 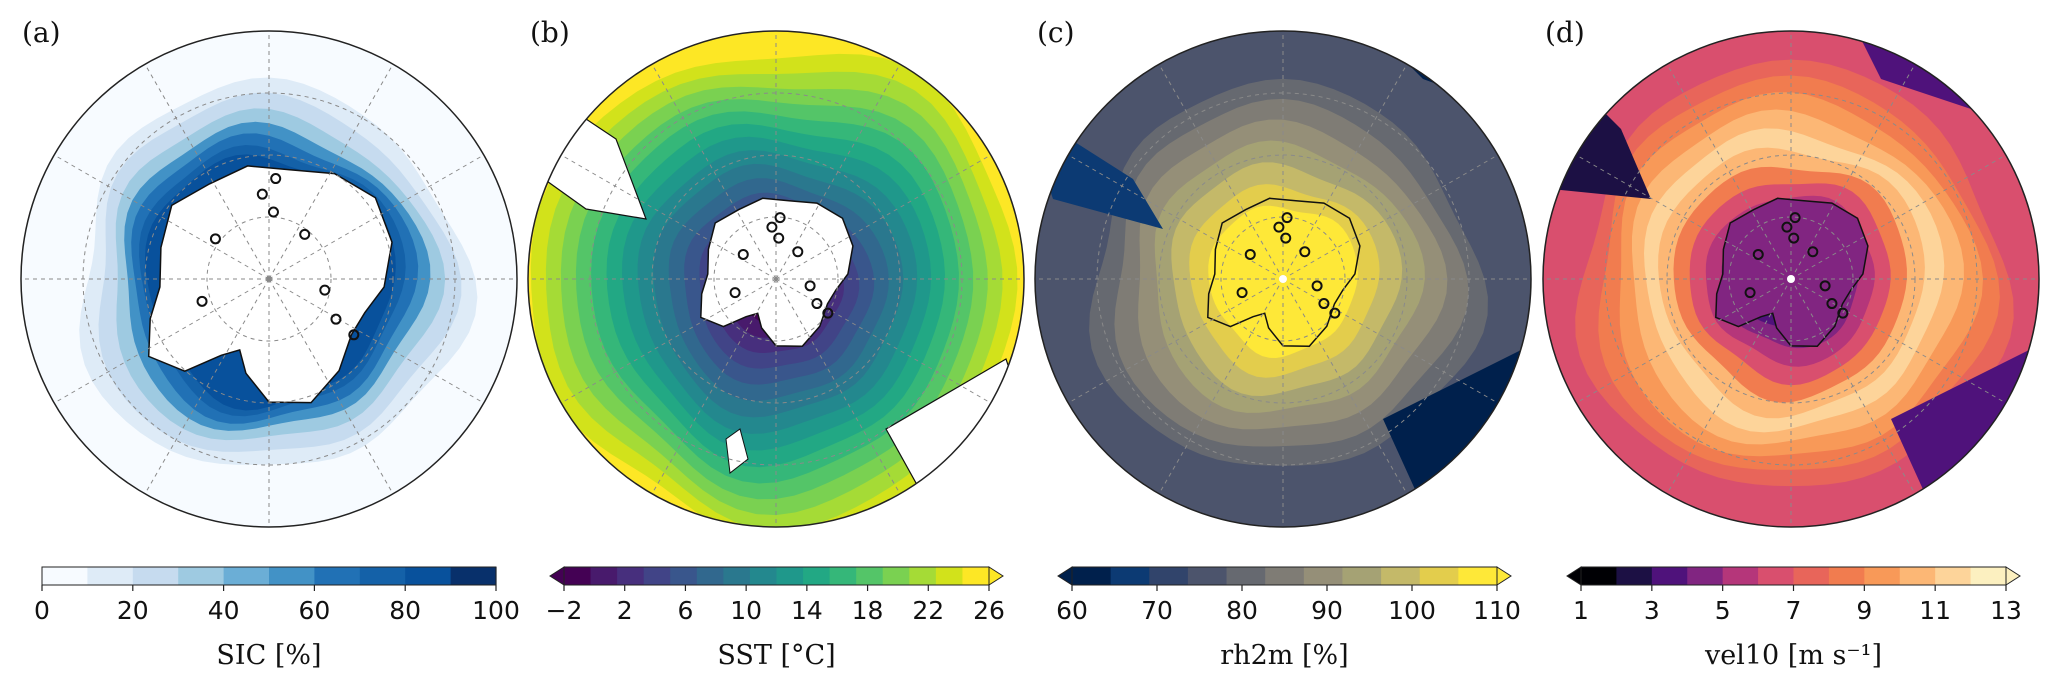 What do you see at coordinates (41, 32) in the screenshot?
I see `panel-label: (a)` at bounding box center [41, 32].